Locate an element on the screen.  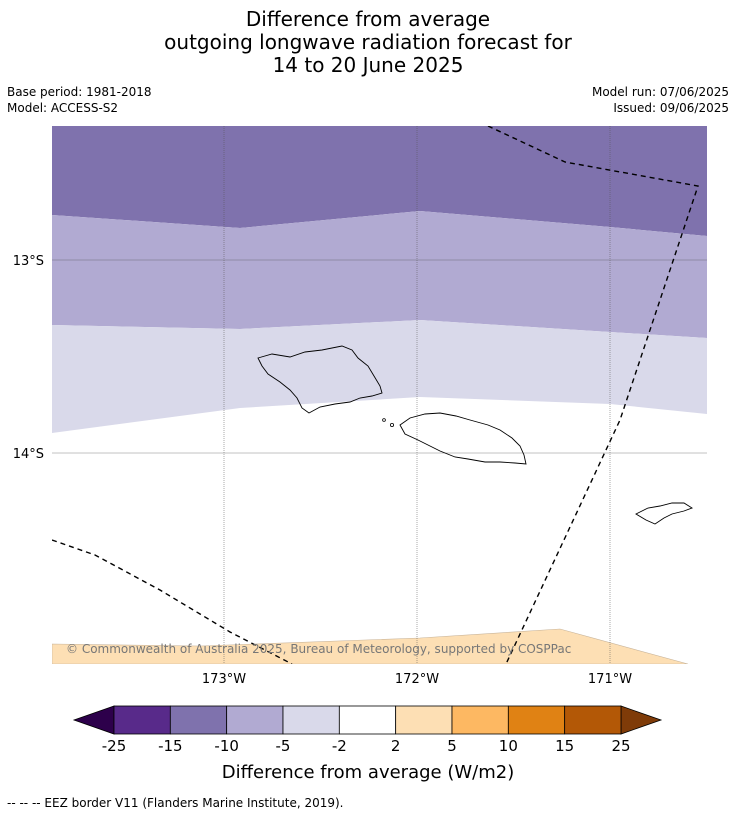
colorbar: -25 -15 -10 -5 -2 2 5 10 15 25 is located at coordinates (367, 730).